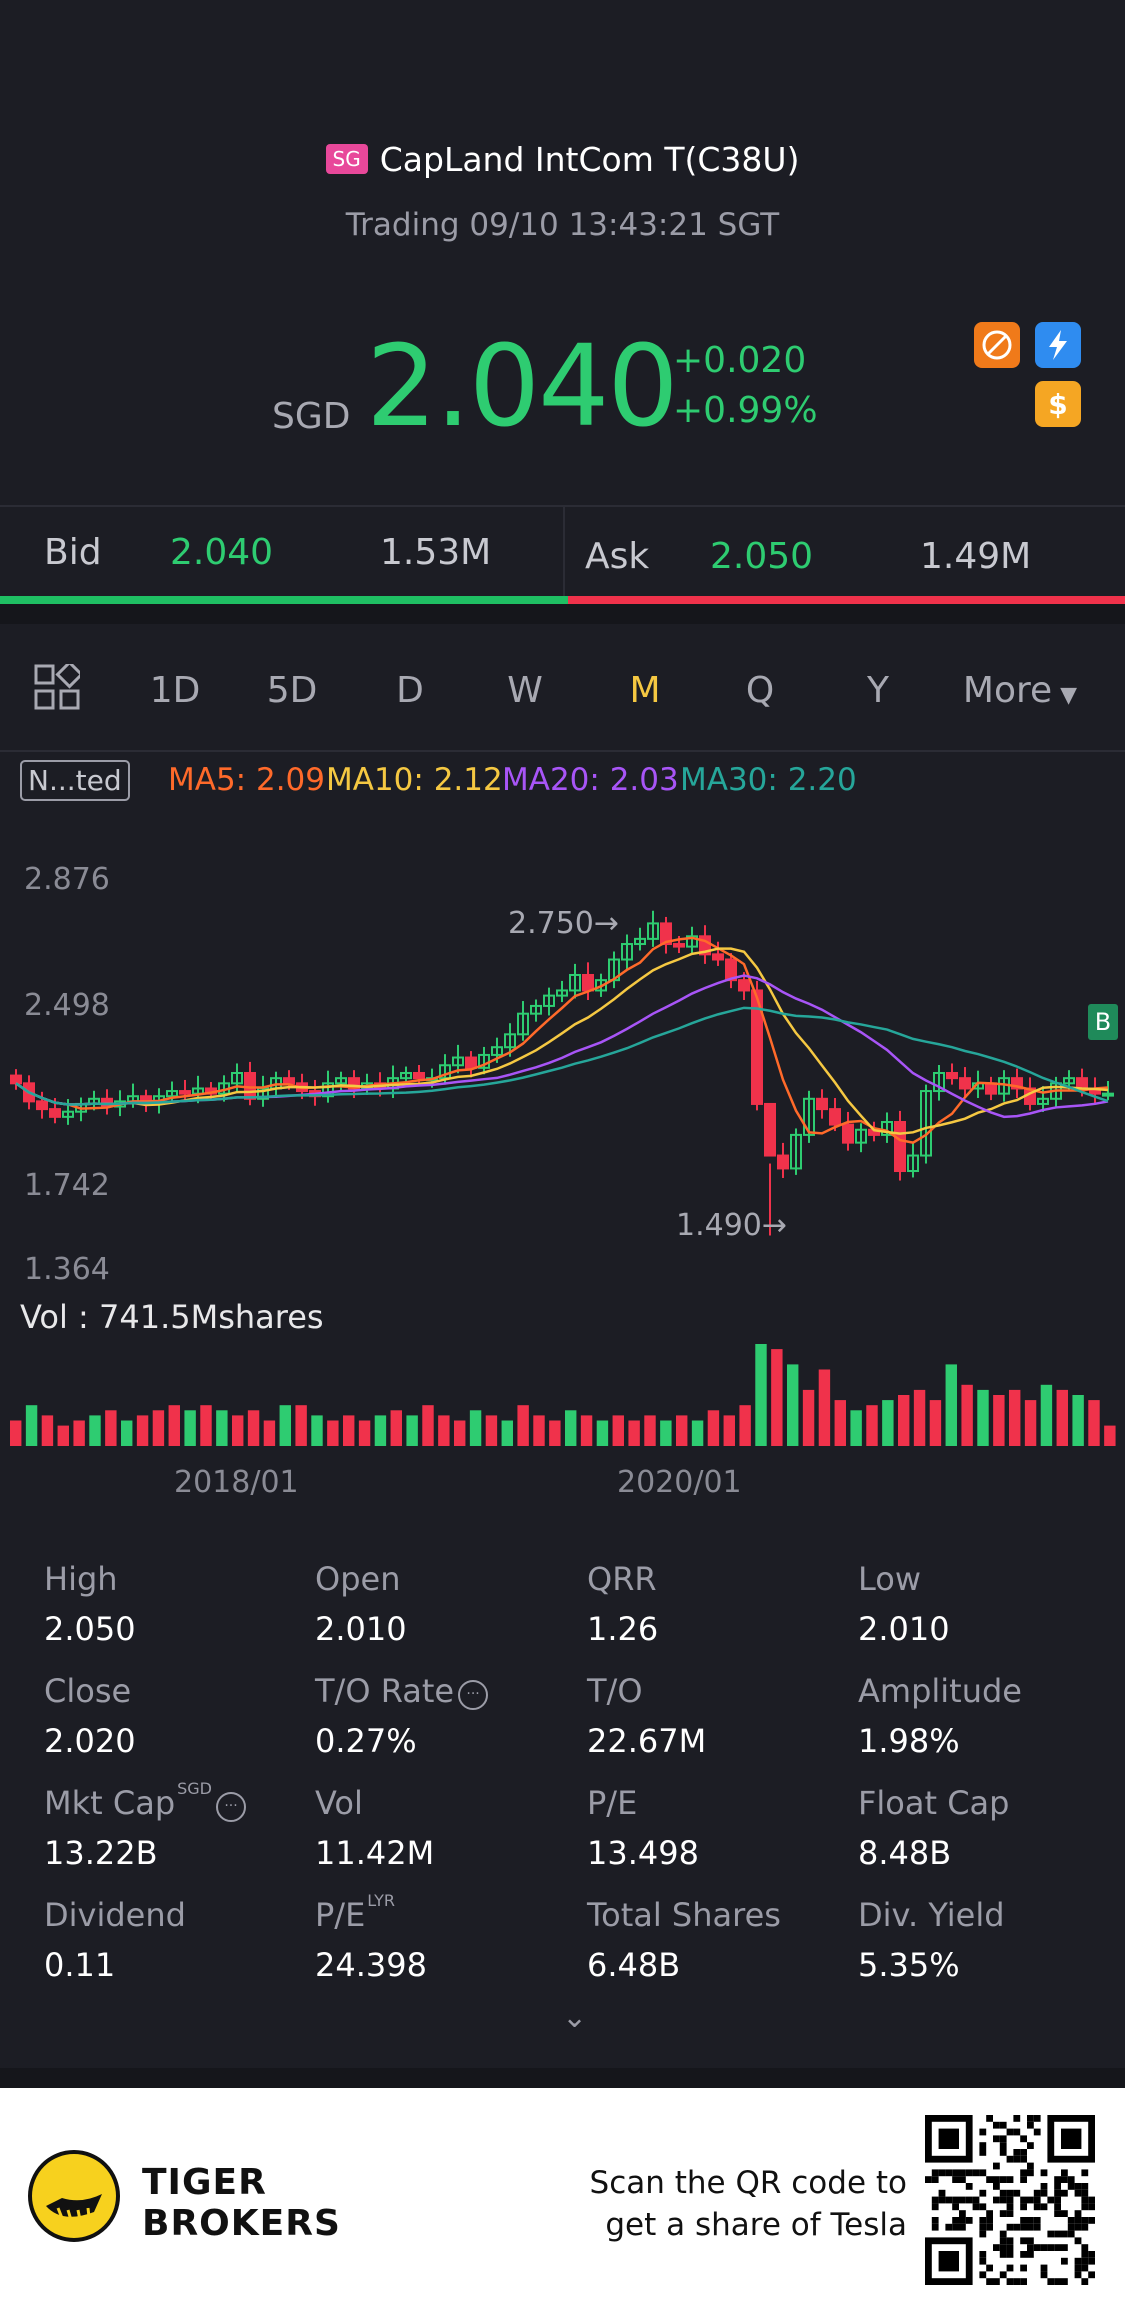 Image resolution: width=1125 pixels, height=2321 pixels. Describe the element at coordinates (1058, 404) in the screenshot. I see `dollar-icon: $` at that location.